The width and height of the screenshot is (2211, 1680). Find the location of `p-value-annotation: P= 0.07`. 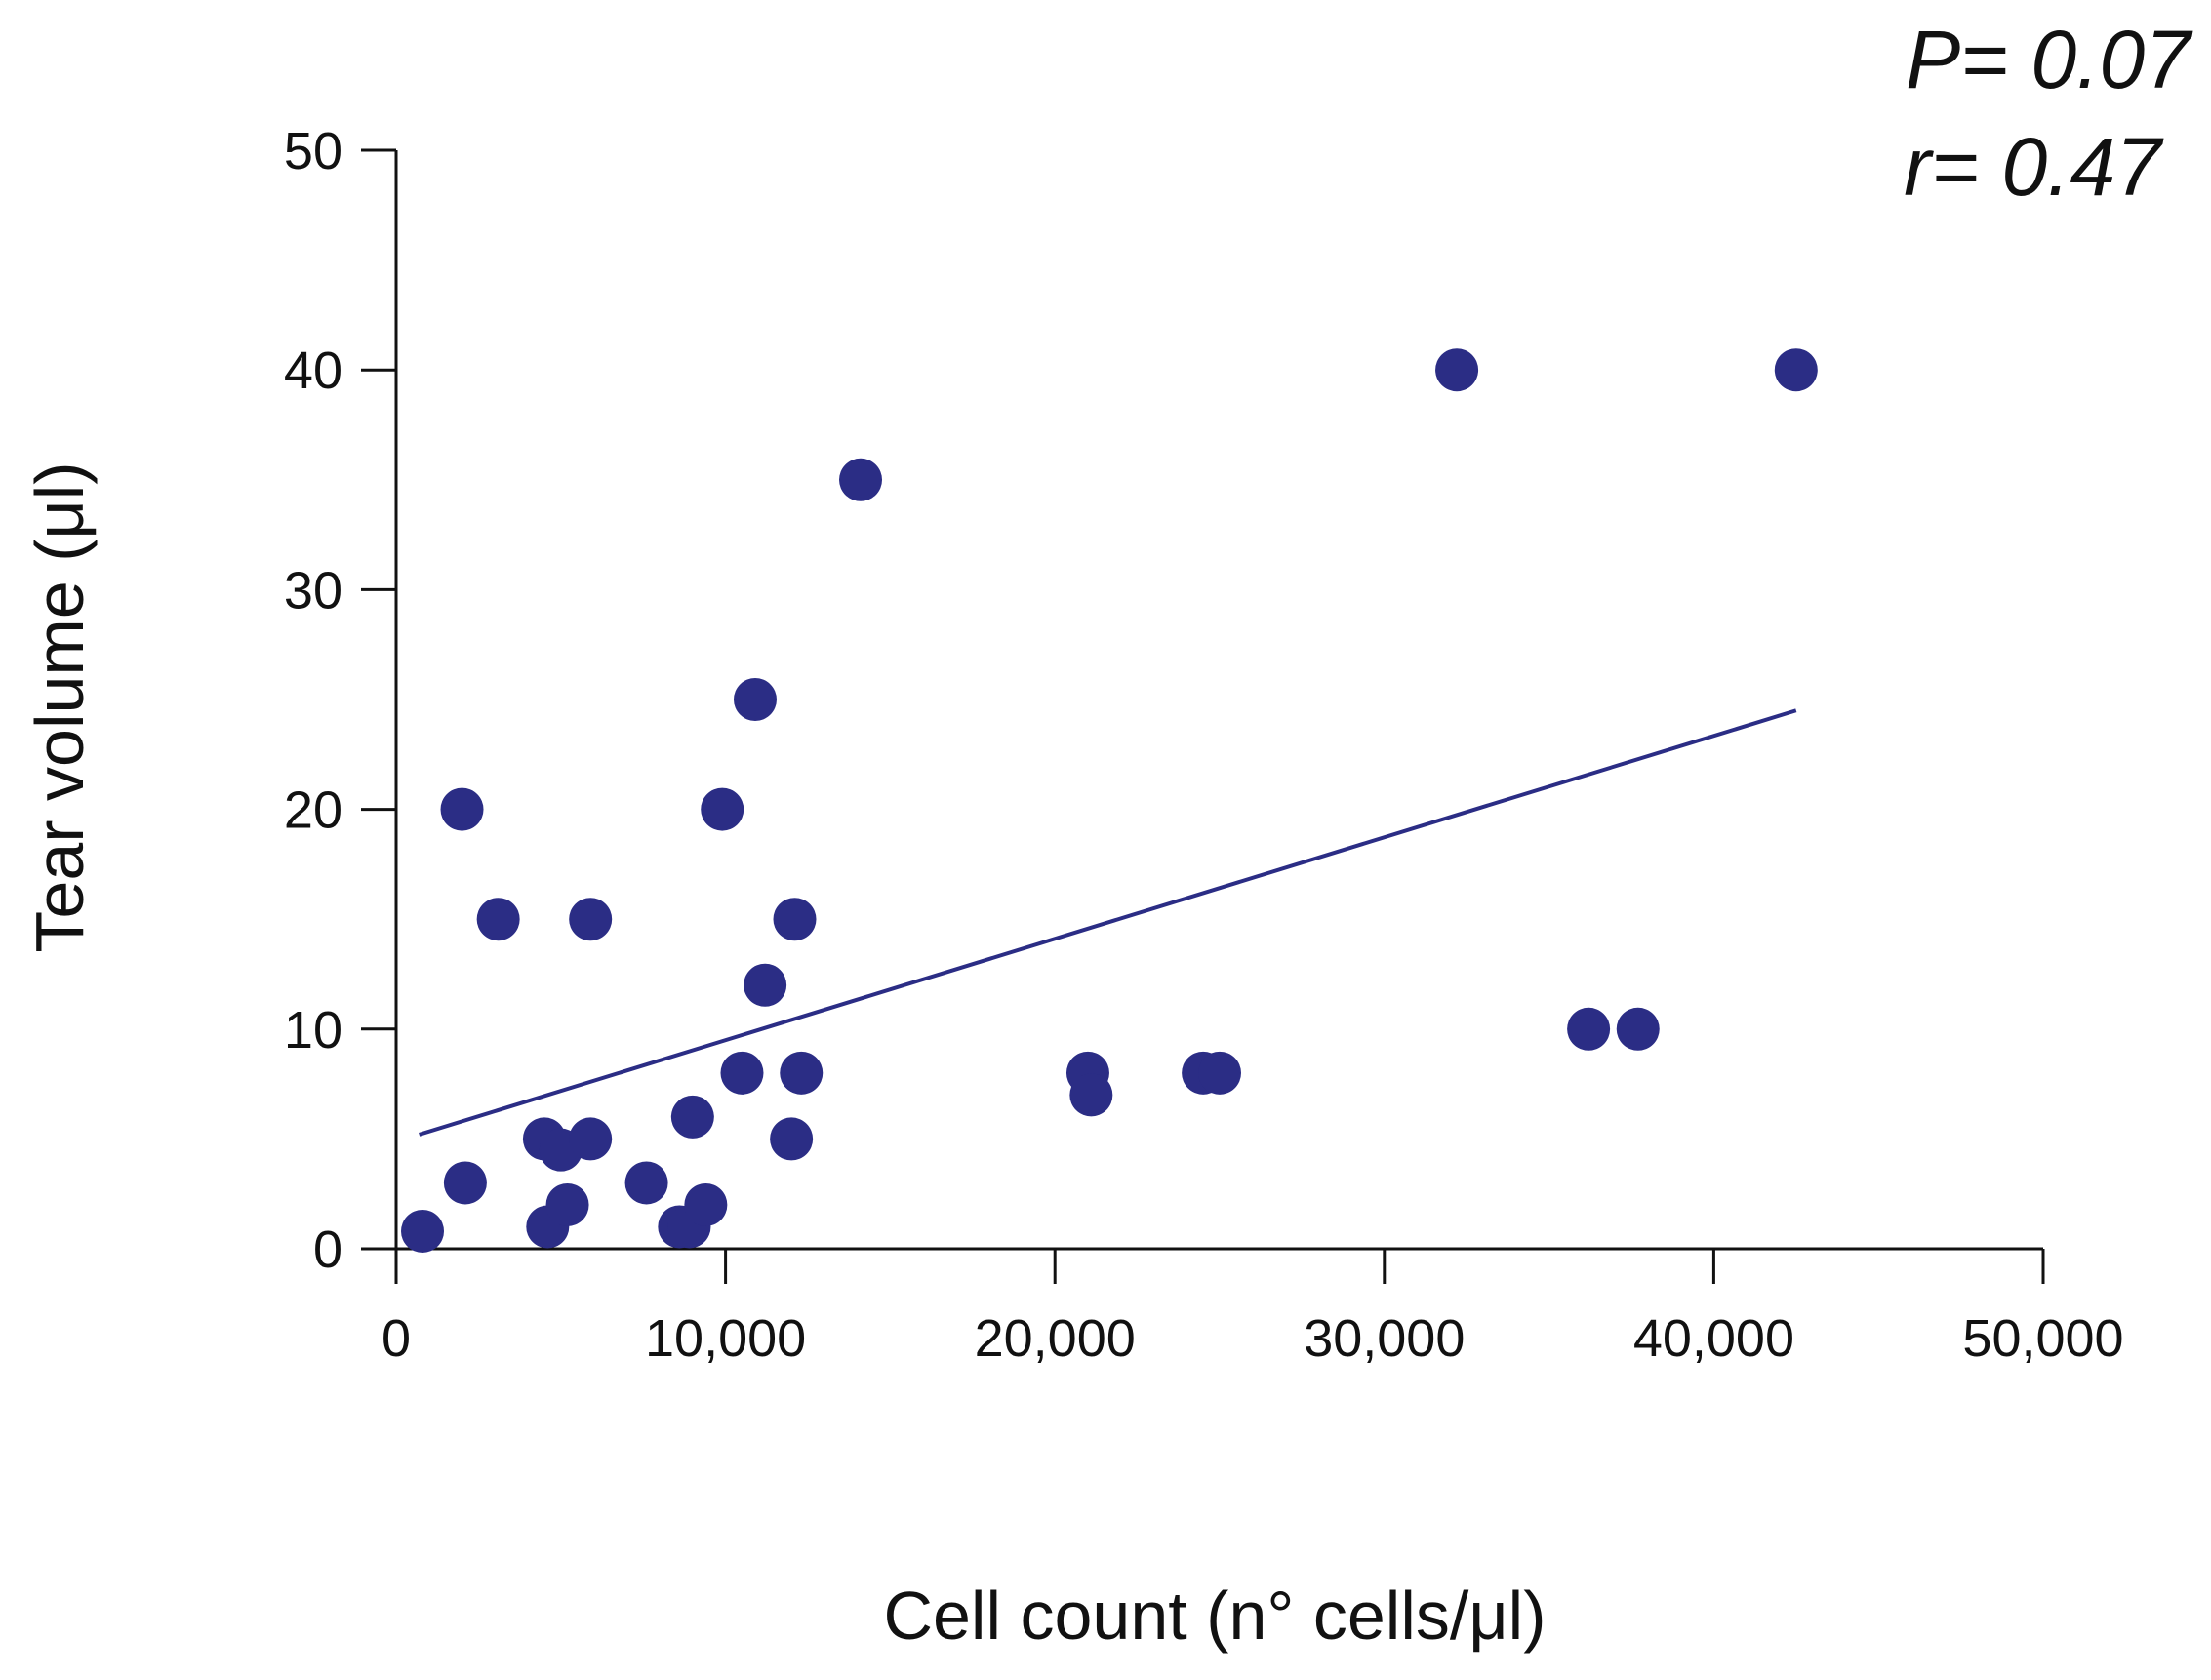

p-value-annotation: P= 0.07 is located at coordinates (2049, 59).